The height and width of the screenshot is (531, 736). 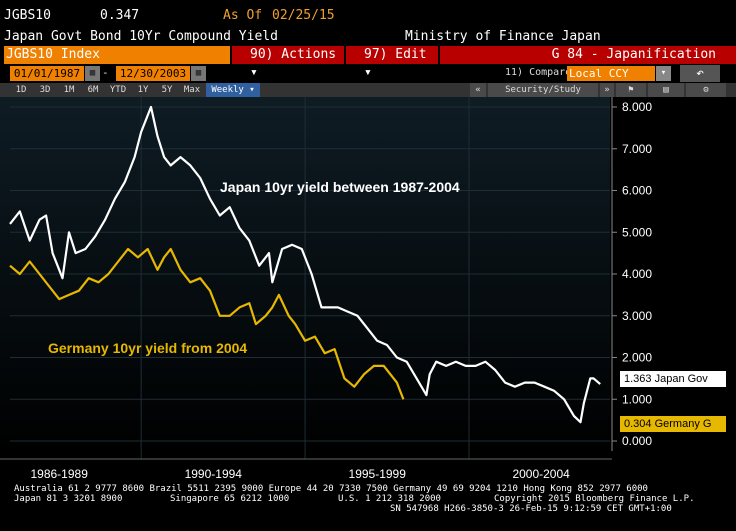 I want to click on japan-annotation: Japan 10yr yield between 1987-2004, so click(x=340, y=187).